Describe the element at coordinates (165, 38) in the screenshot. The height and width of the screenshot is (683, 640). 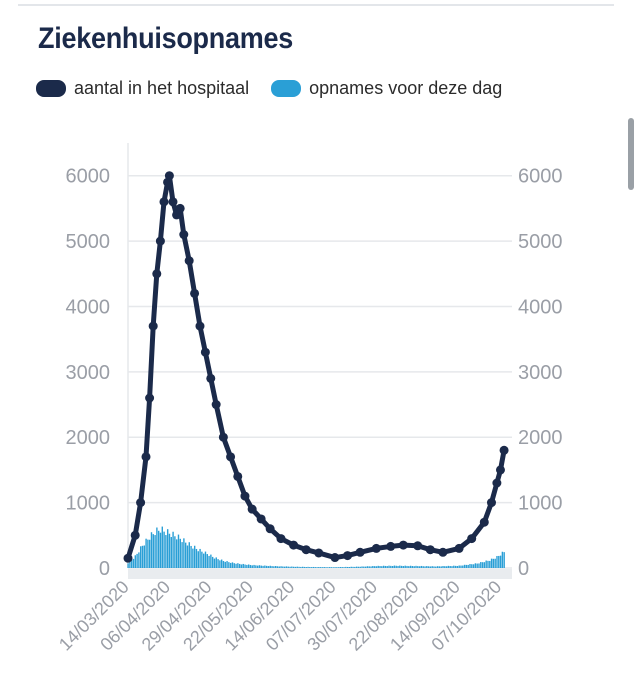
I see `chart-title: Ziekenhuisopnames` at that location.